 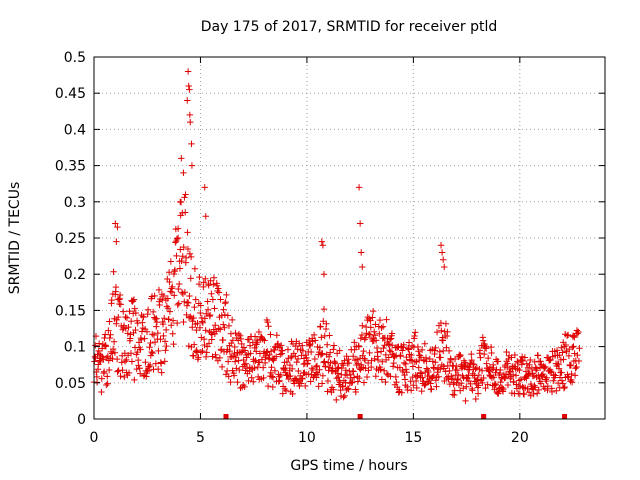 What do you see at coordinates (75, 58) in the screenshot?
I see `y-tick-label: 0.5` at bounding box center [75, 58].